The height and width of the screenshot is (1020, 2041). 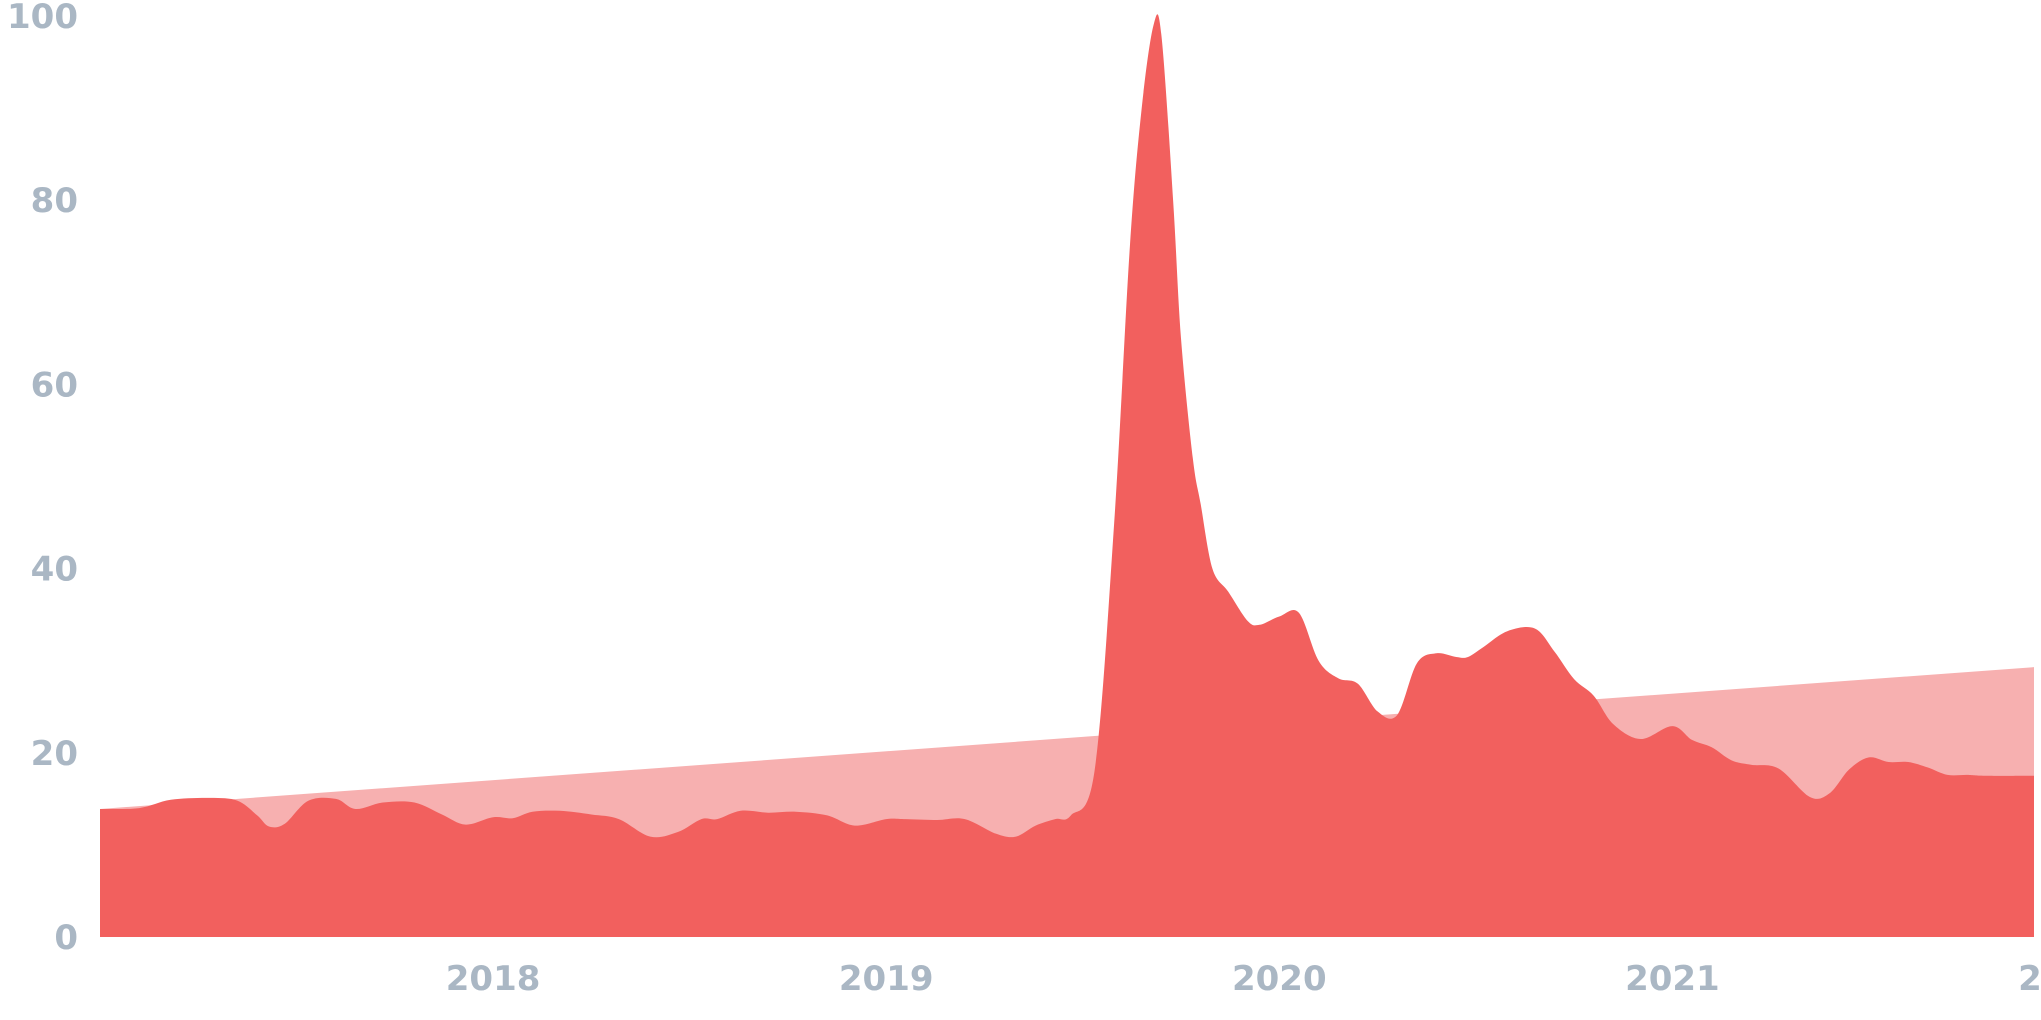 I want to click on x-tick-label: 2019, so click(x=886, y=979).